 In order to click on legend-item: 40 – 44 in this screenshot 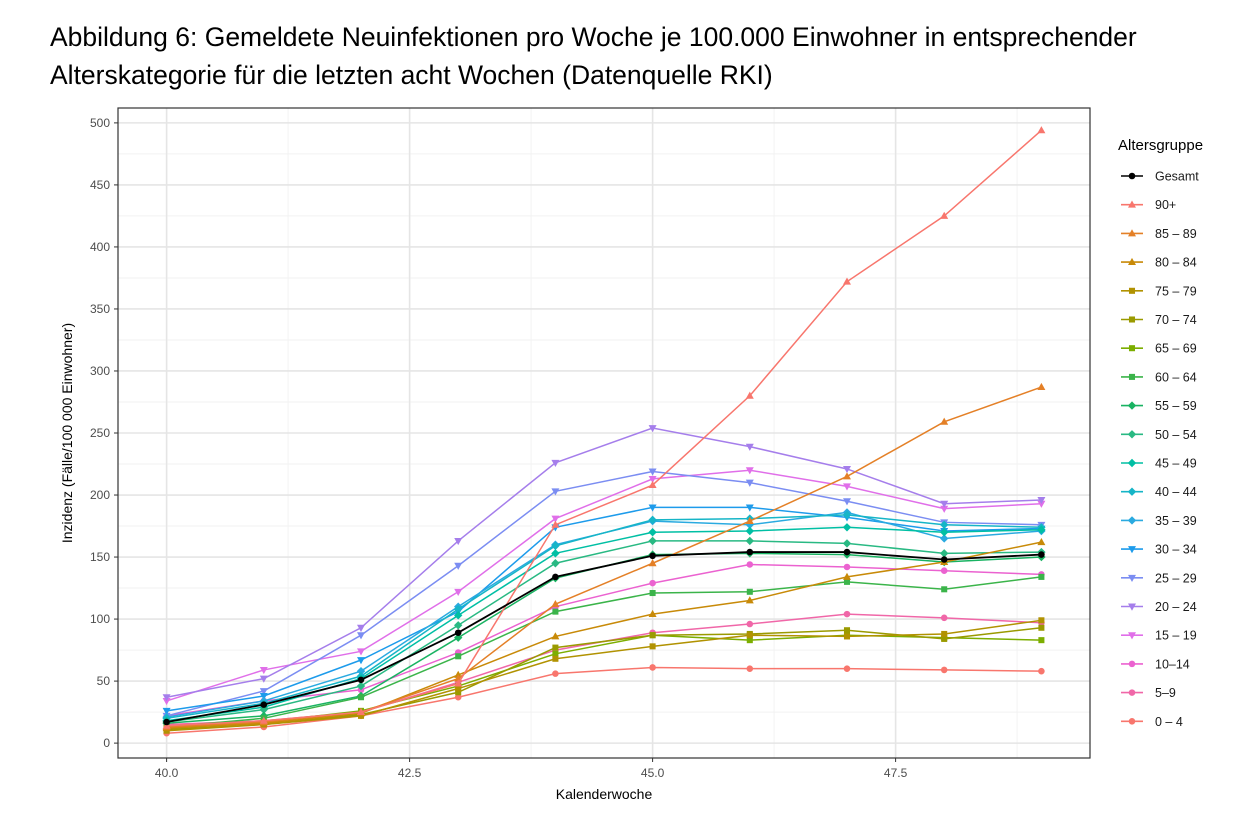, I will do `click(1159, 492)`.